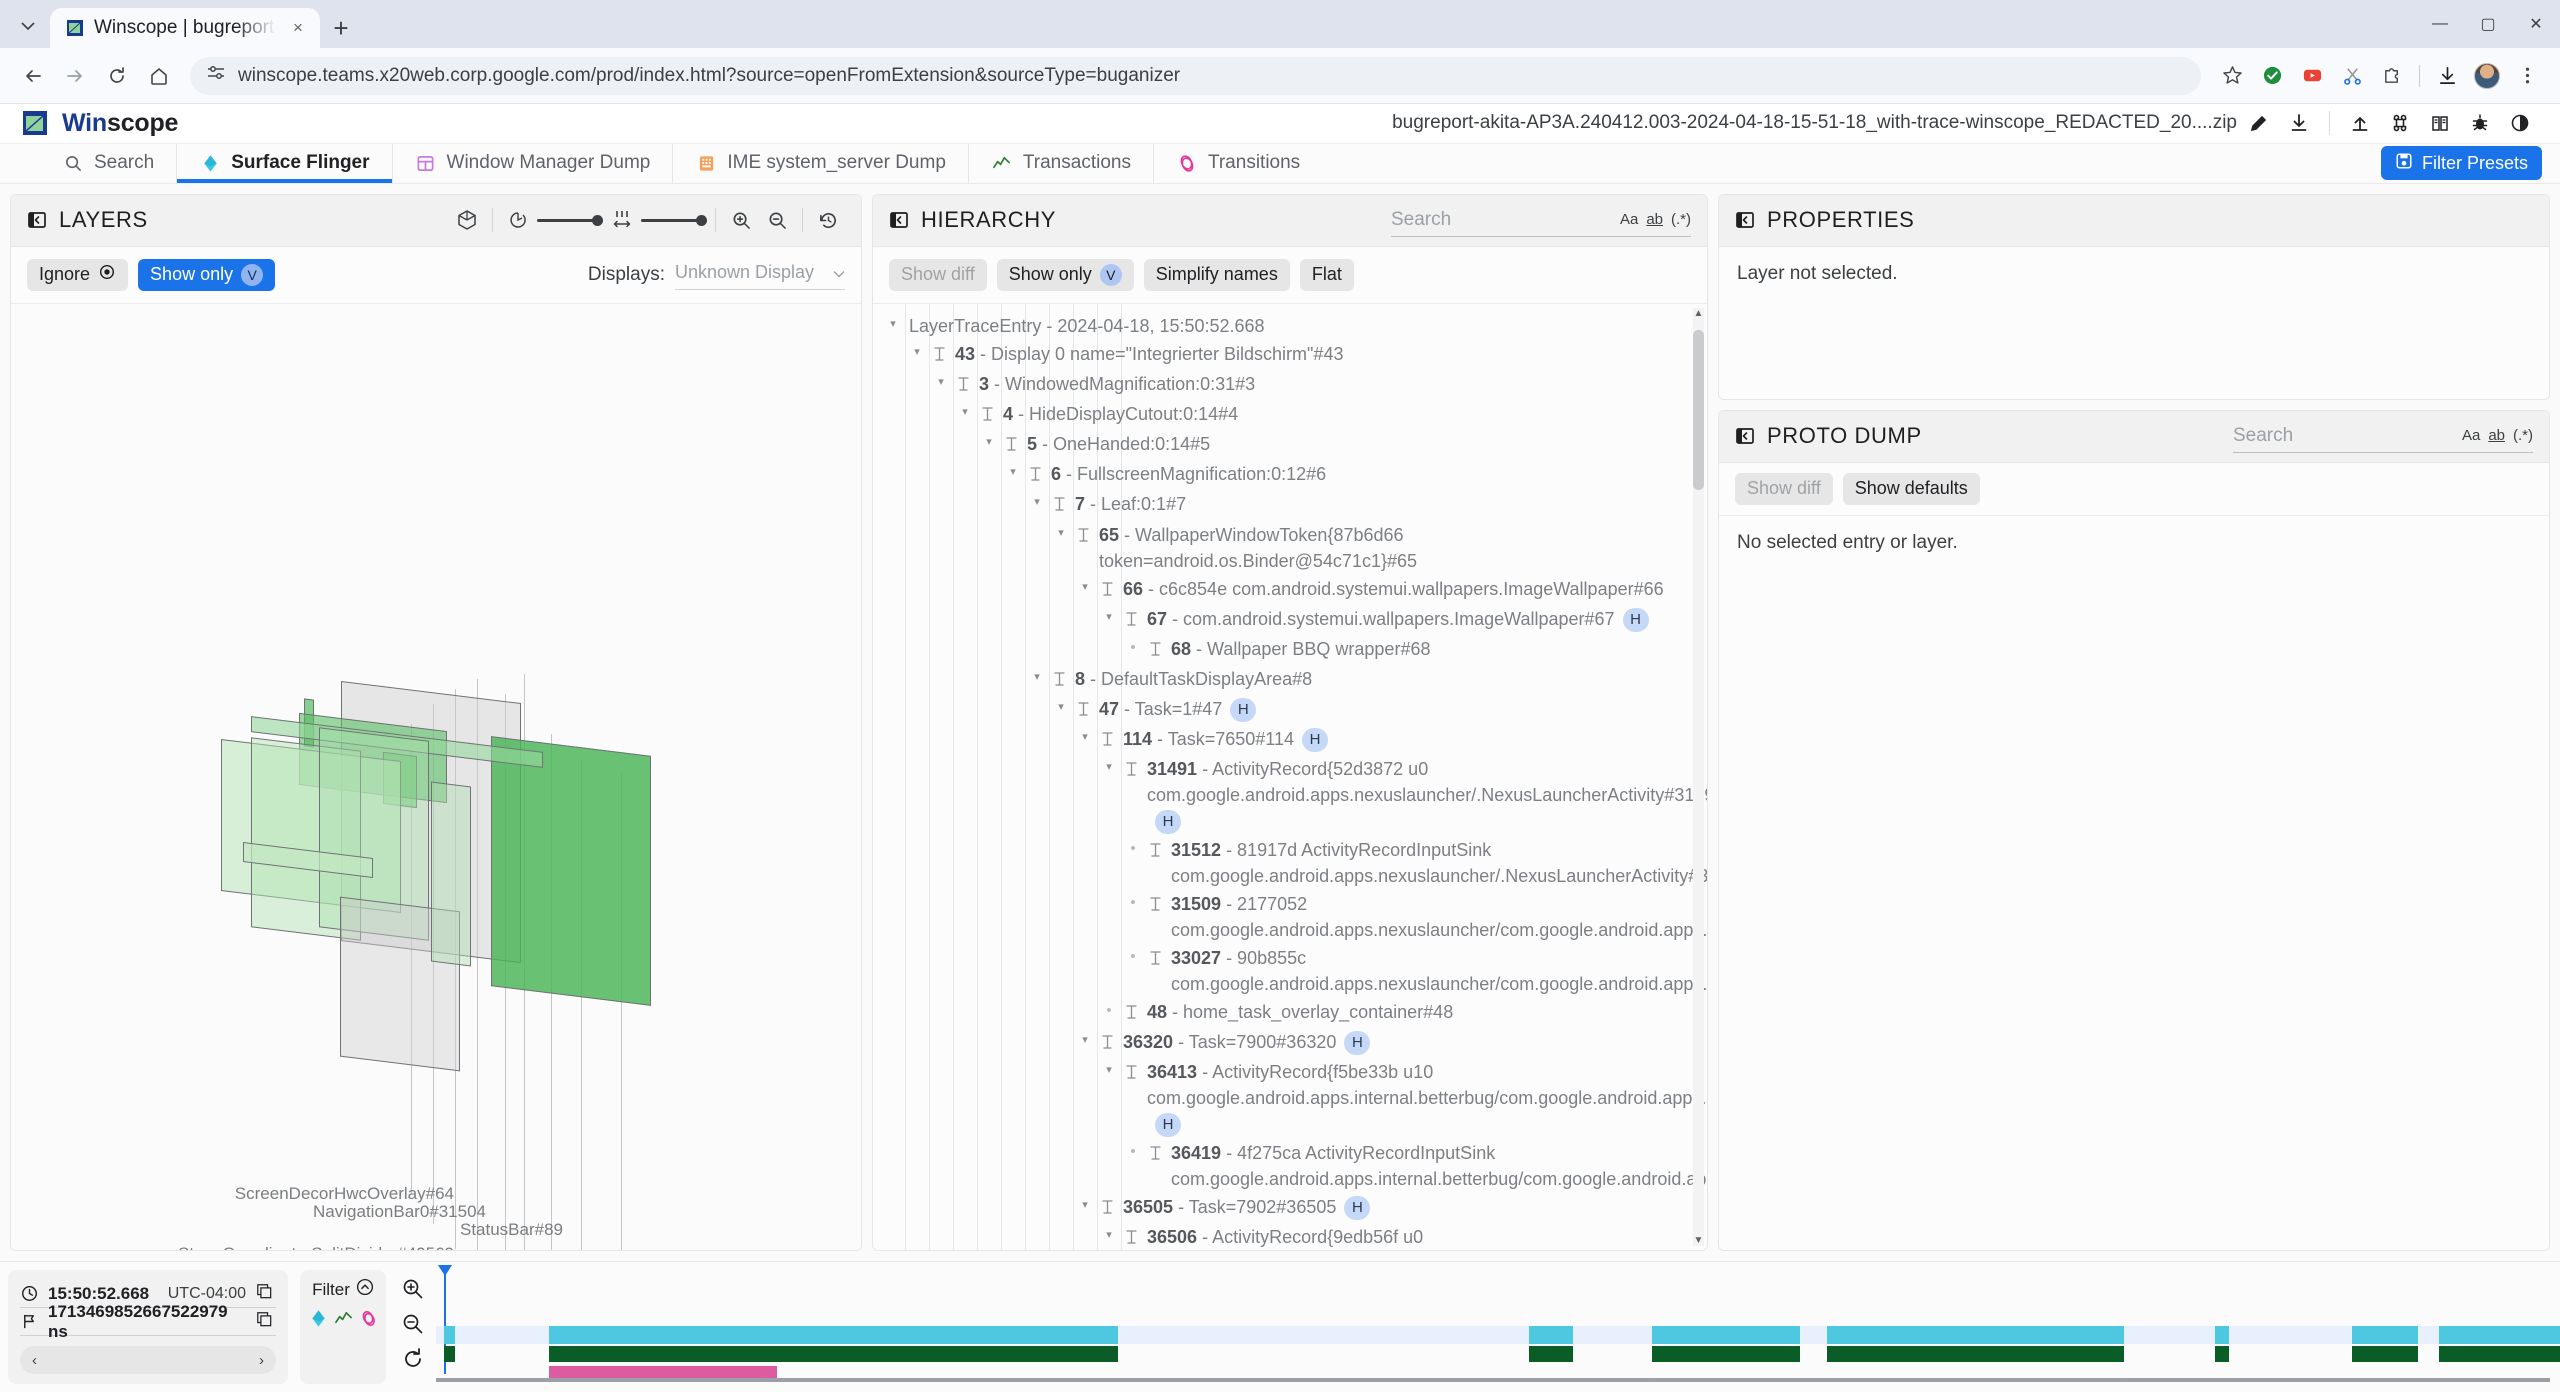  Describe the element at coordinates (2272, 76) in the screenshot. I see `password-manager-icon` at that location.